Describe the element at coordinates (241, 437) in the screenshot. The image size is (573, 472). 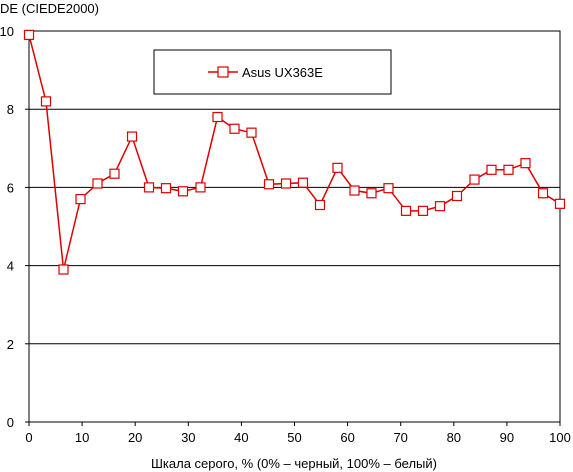
I see `x-tick-label-40: 40` at that location.